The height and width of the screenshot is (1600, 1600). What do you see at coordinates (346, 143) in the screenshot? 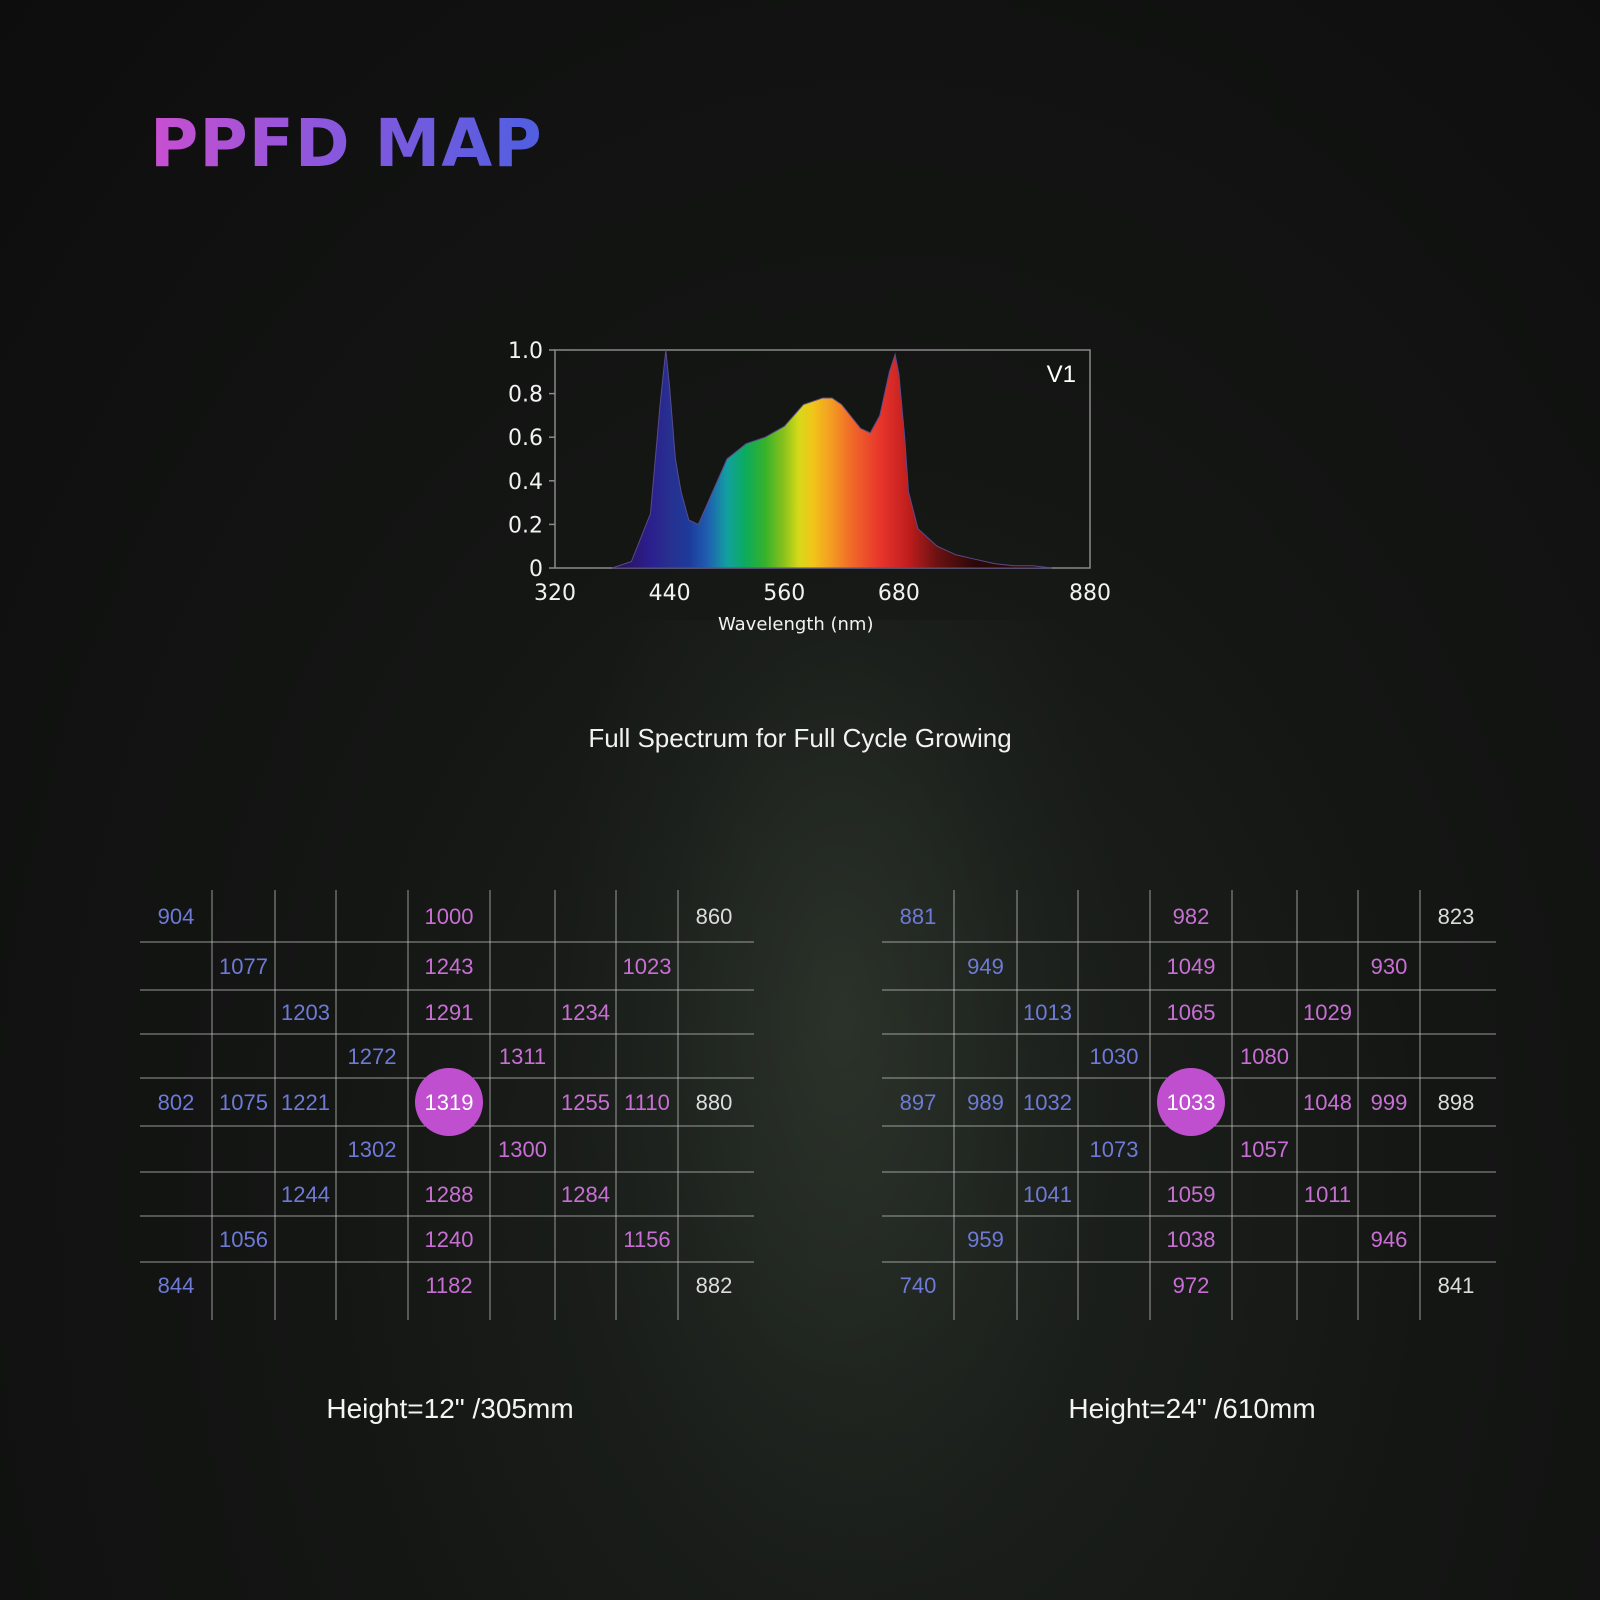
I see `page-title: PPFD MAP` at bounding box center [346, 143].